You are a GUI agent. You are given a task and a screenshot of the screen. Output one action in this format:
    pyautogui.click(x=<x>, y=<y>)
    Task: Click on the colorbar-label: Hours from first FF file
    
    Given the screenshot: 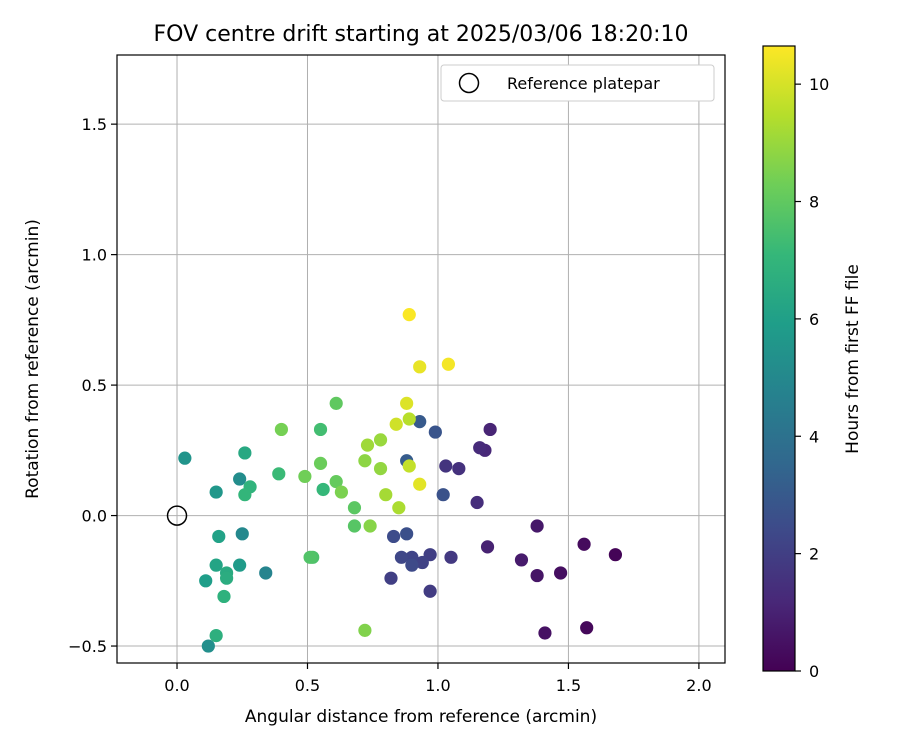 What is the action you would take?
    pyautogui.click(x=853, y=359)
    